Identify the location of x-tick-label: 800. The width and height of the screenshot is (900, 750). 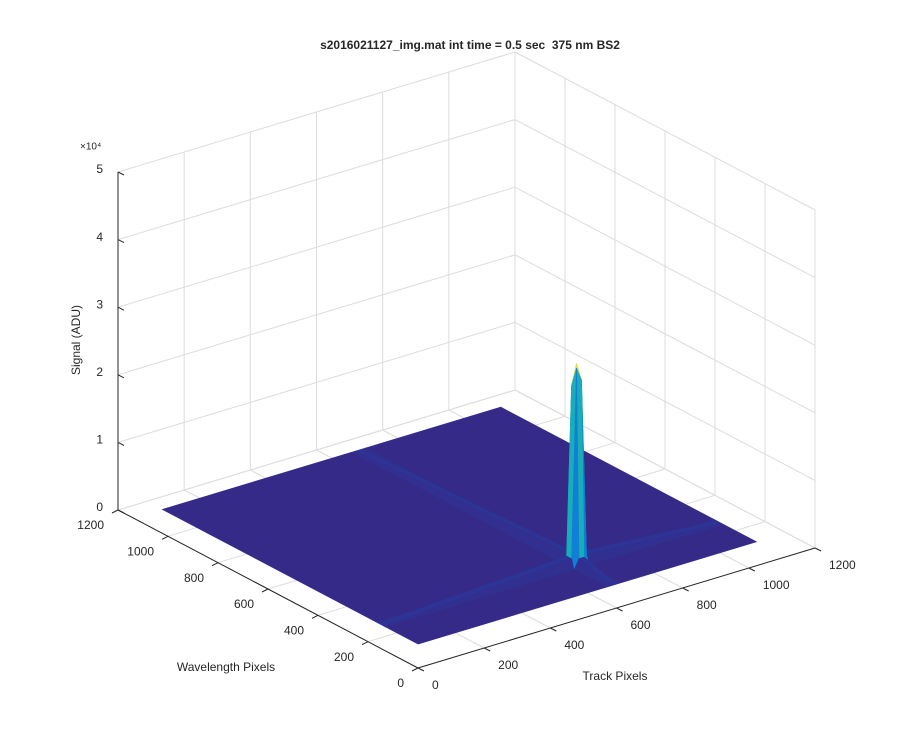
(707, 605).